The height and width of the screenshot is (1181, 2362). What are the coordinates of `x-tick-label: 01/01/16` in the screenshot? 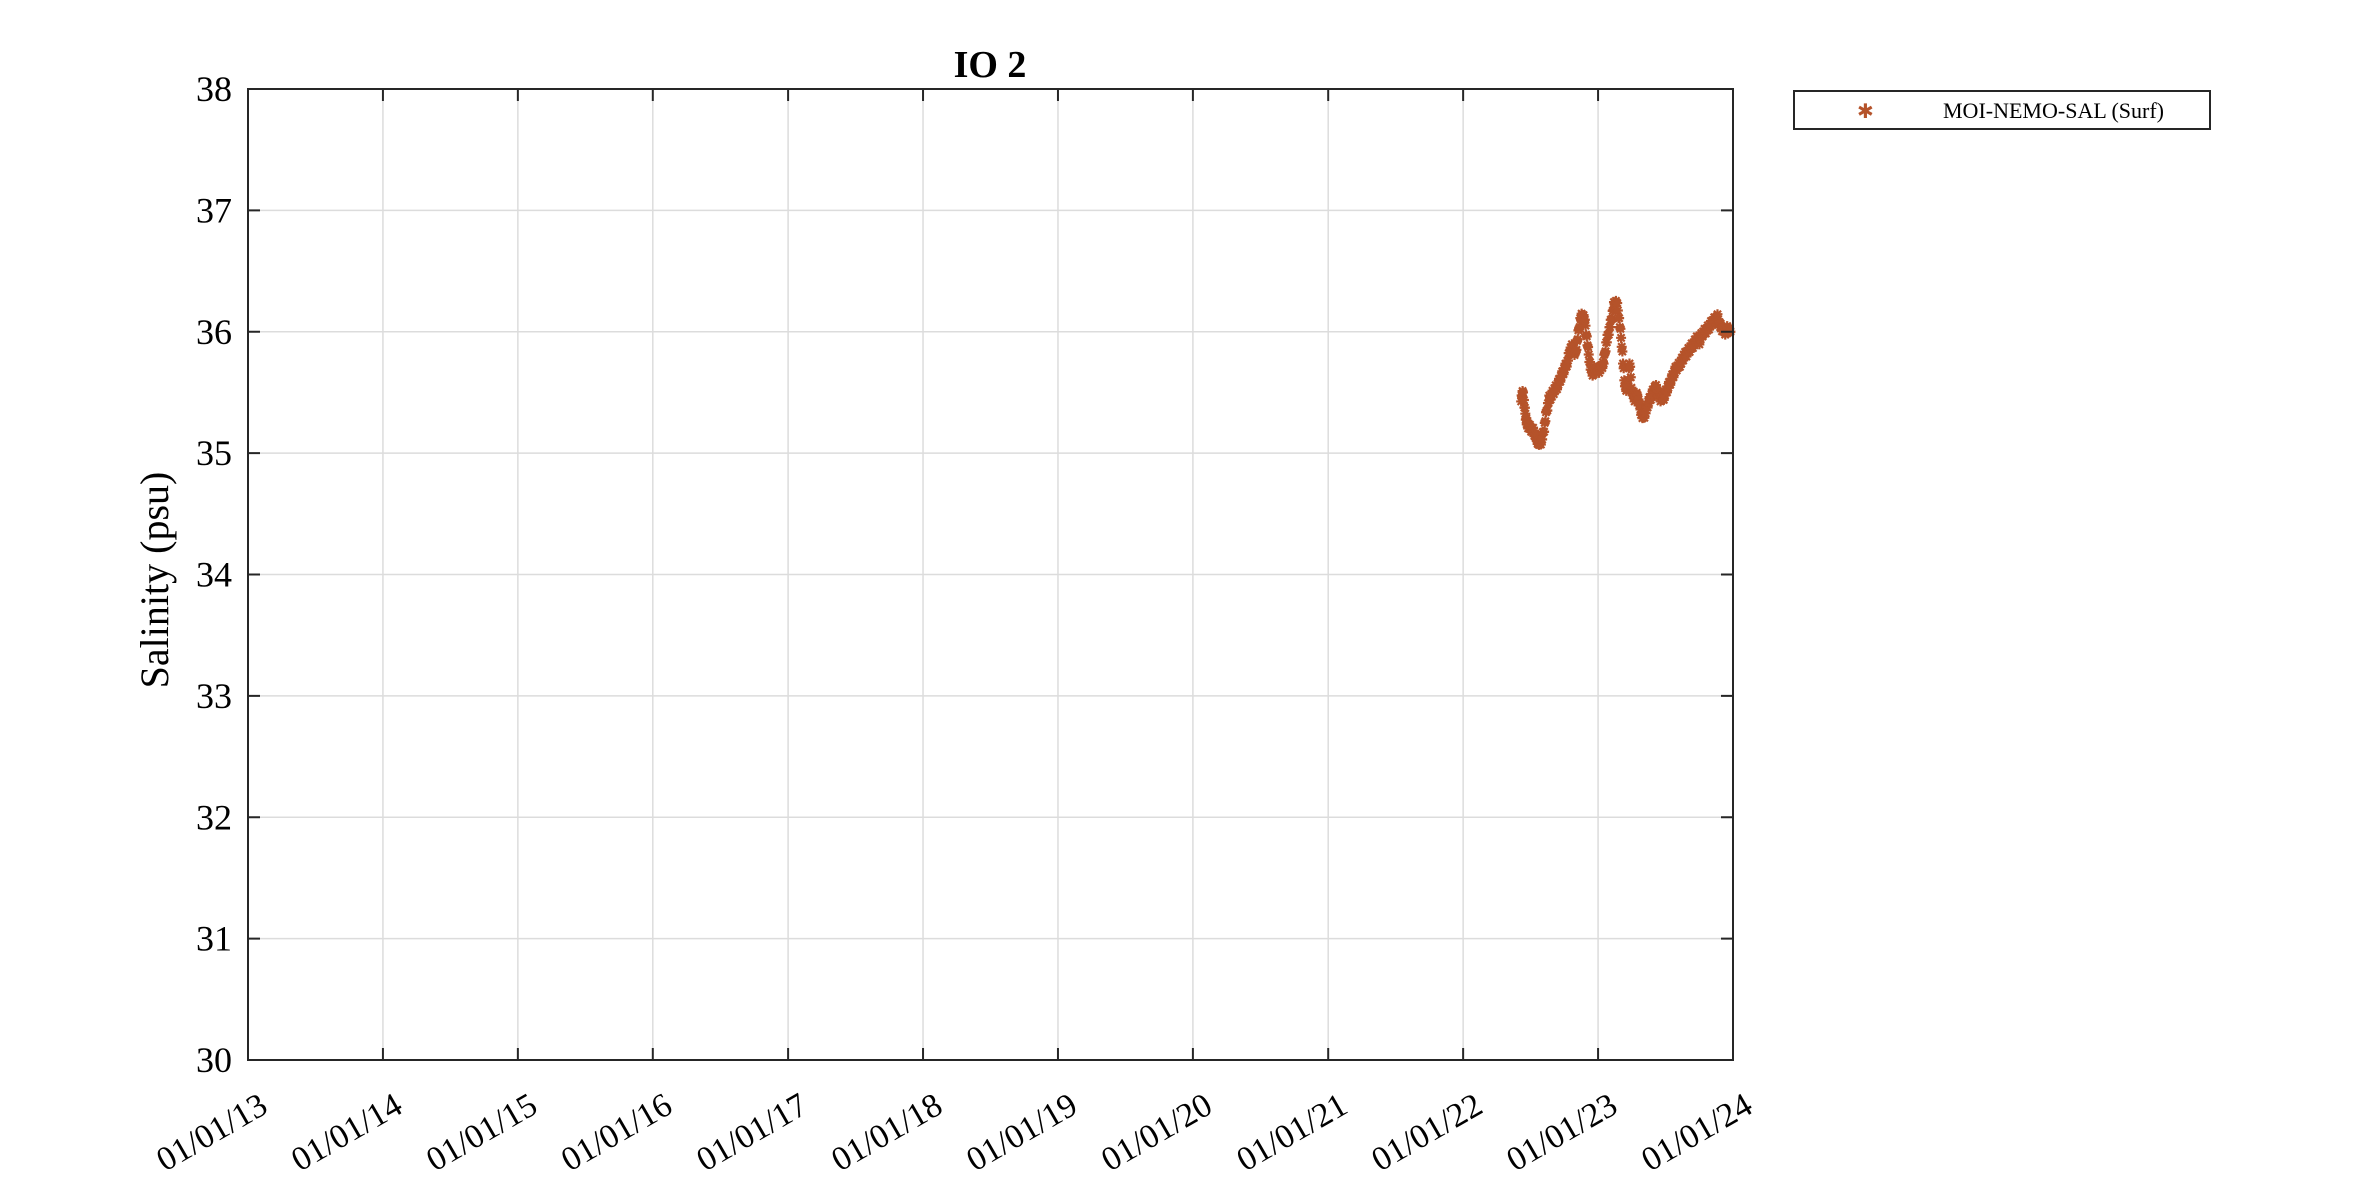 It's located at (616, 1132).